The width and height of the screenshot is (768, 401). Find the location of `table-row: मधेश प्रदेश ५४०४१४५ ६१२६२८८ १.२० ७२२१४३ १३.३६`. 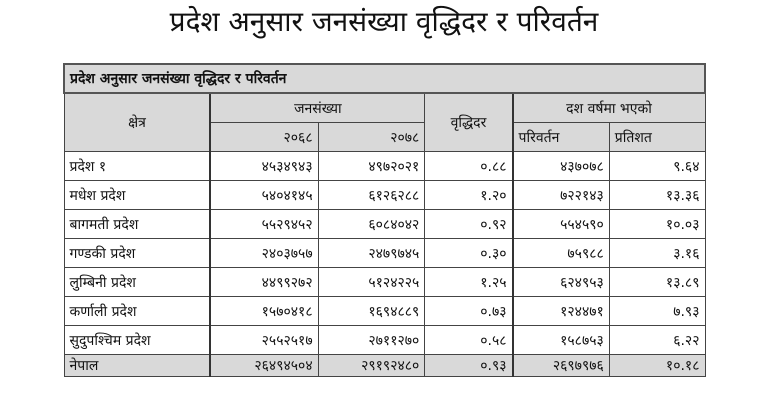

table-row: मधेश प्रदेश ५४०४१४५ ६१२६२८८ १.२० ७२२१४३ १३.३६ is located at coordinates (384, 195).